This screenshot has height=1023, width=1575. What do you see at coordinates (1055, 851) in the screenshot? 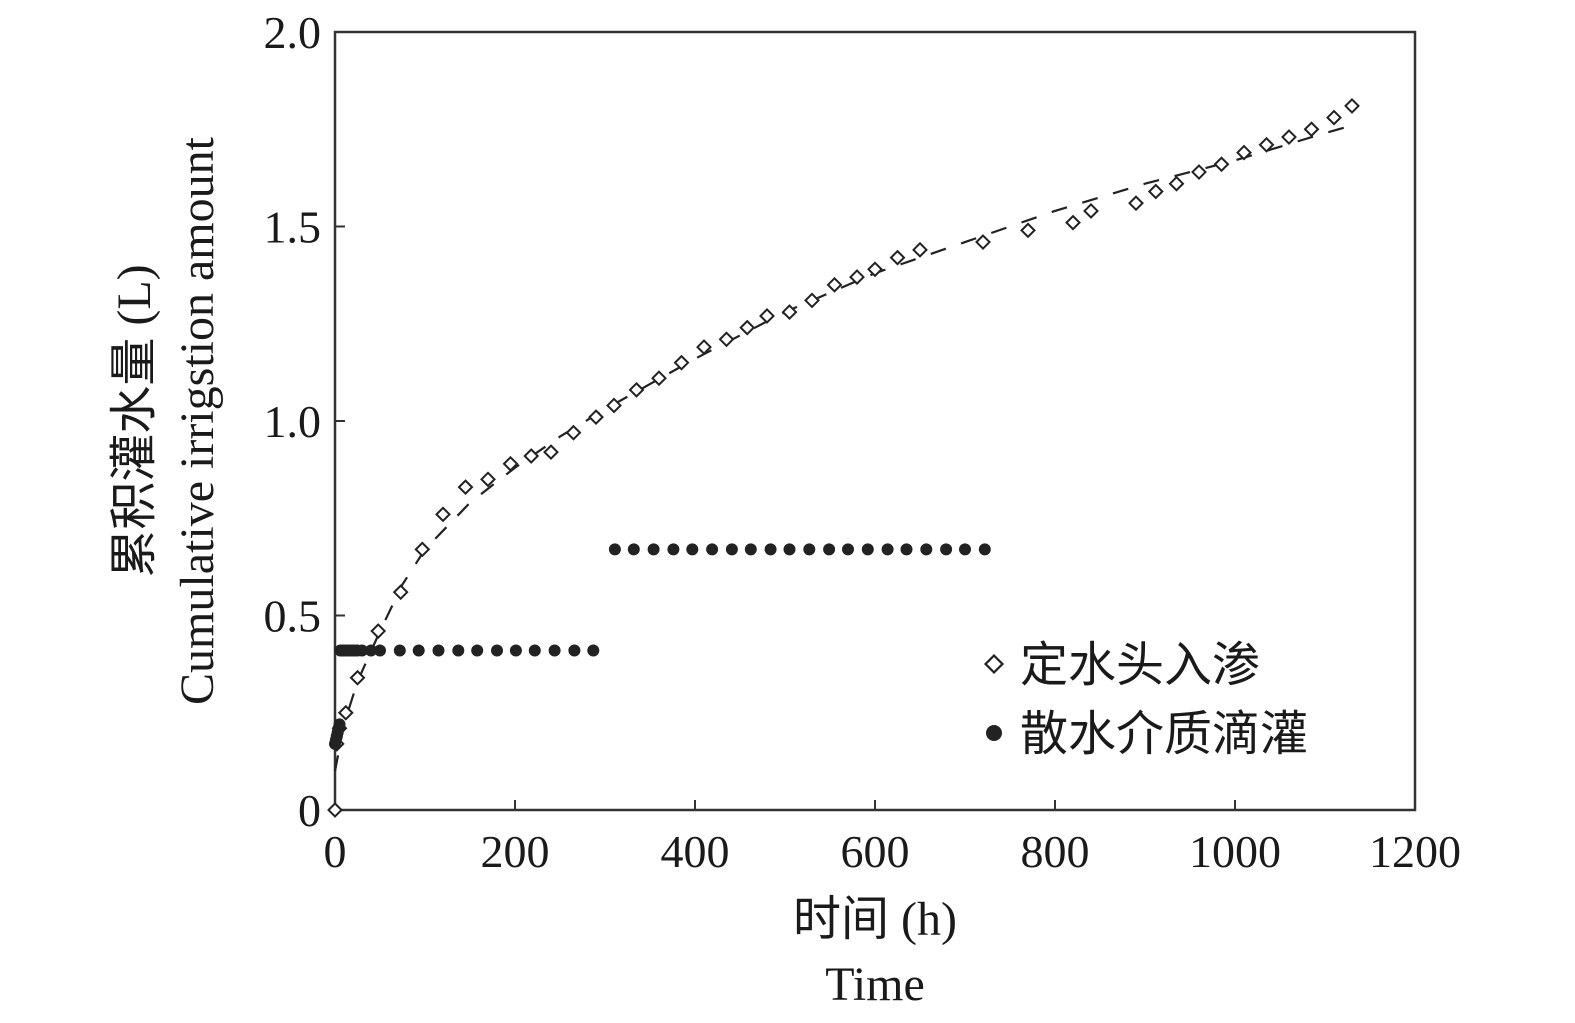
I see `x-tick-label: 800` at bounding box center [1055, 851].